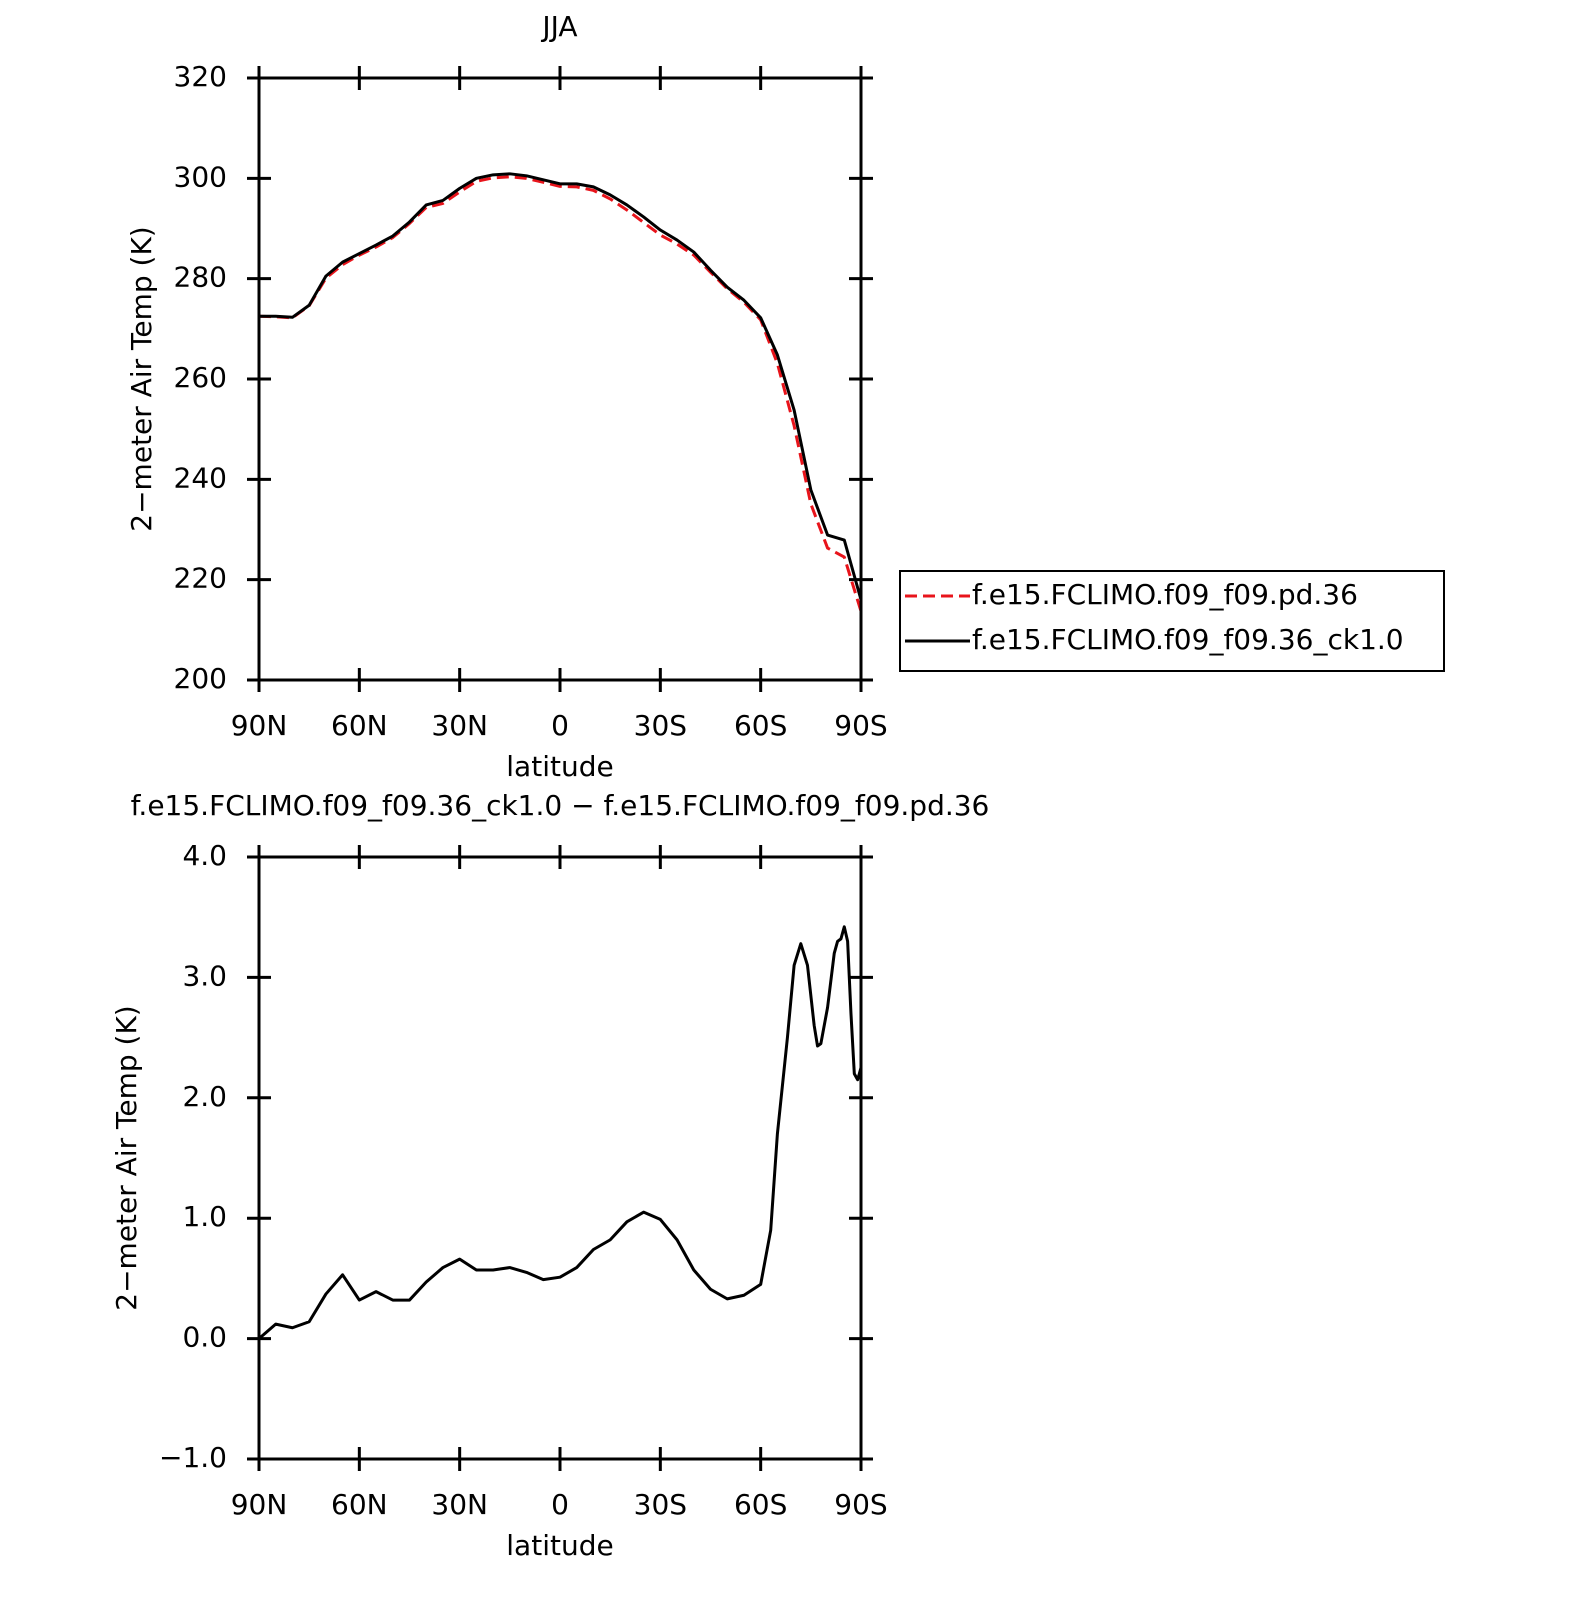 The image size is (1583, 1602). Describe the element at coordinates (200, 377) in the screenshot. I see `y-tick-label: 260` at that location.